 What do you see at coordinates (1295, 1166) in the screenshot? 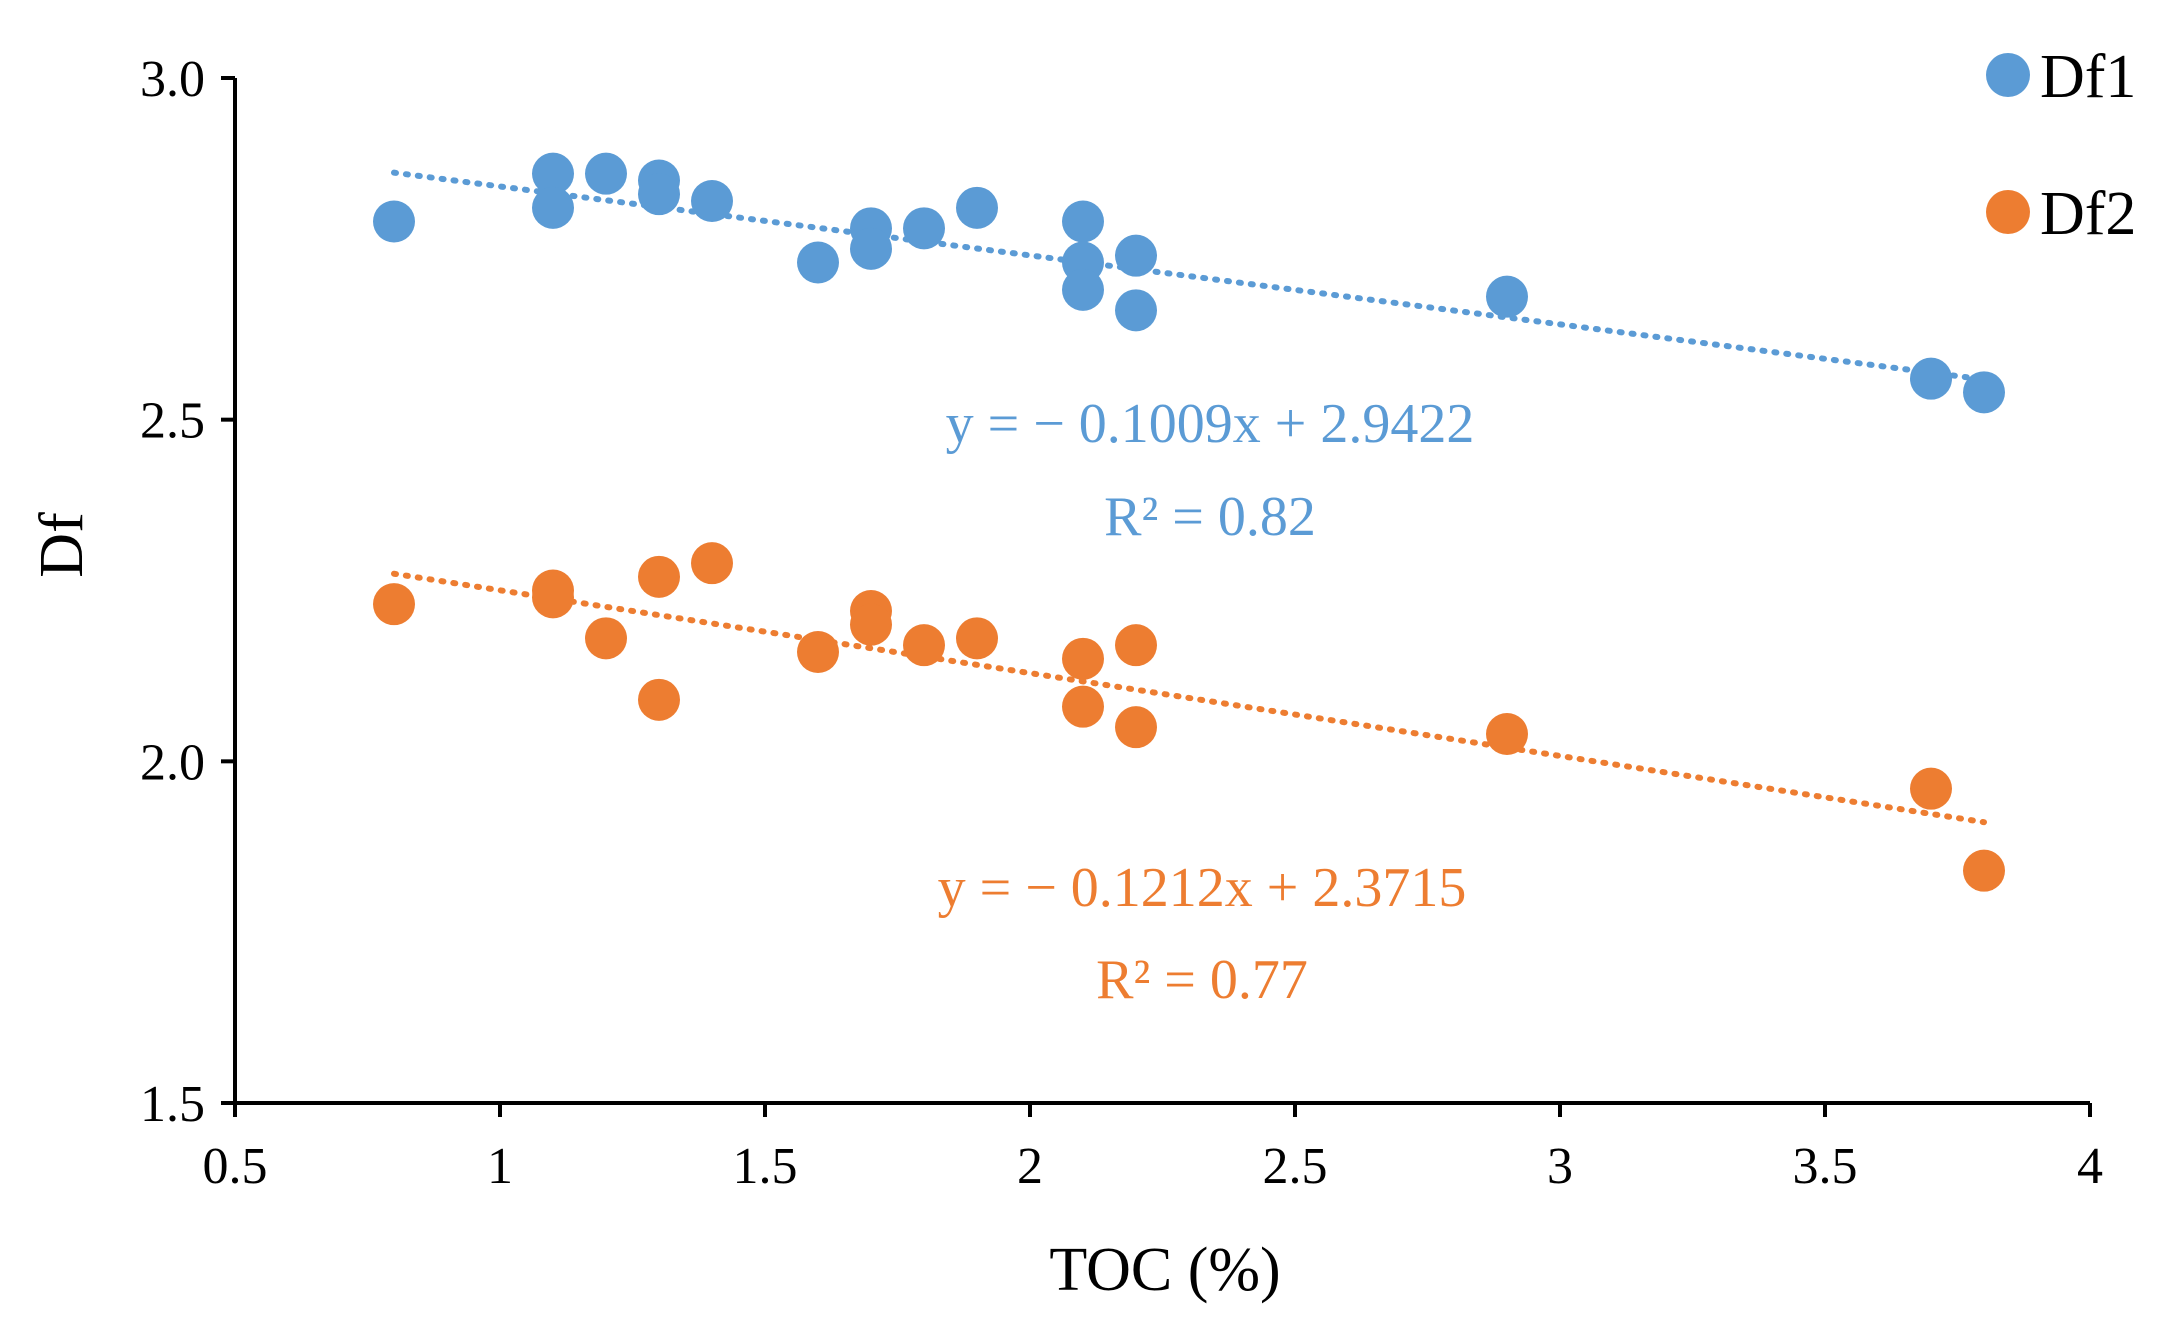
I see `x-tick-label: 2.5` at bounding box center [1295, 1166].